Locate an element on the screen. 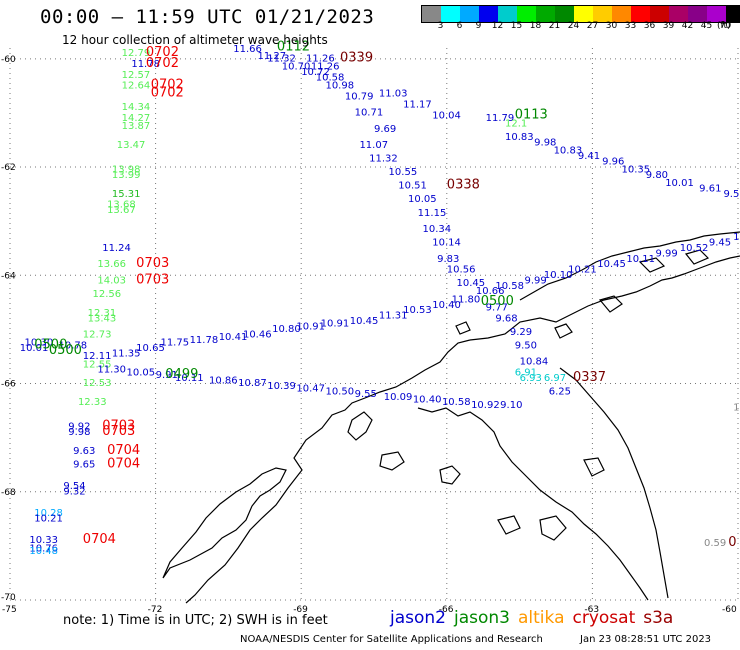 This screenshot has width=740, height=650. peninsula-tip is located at coordinates (629, 266).